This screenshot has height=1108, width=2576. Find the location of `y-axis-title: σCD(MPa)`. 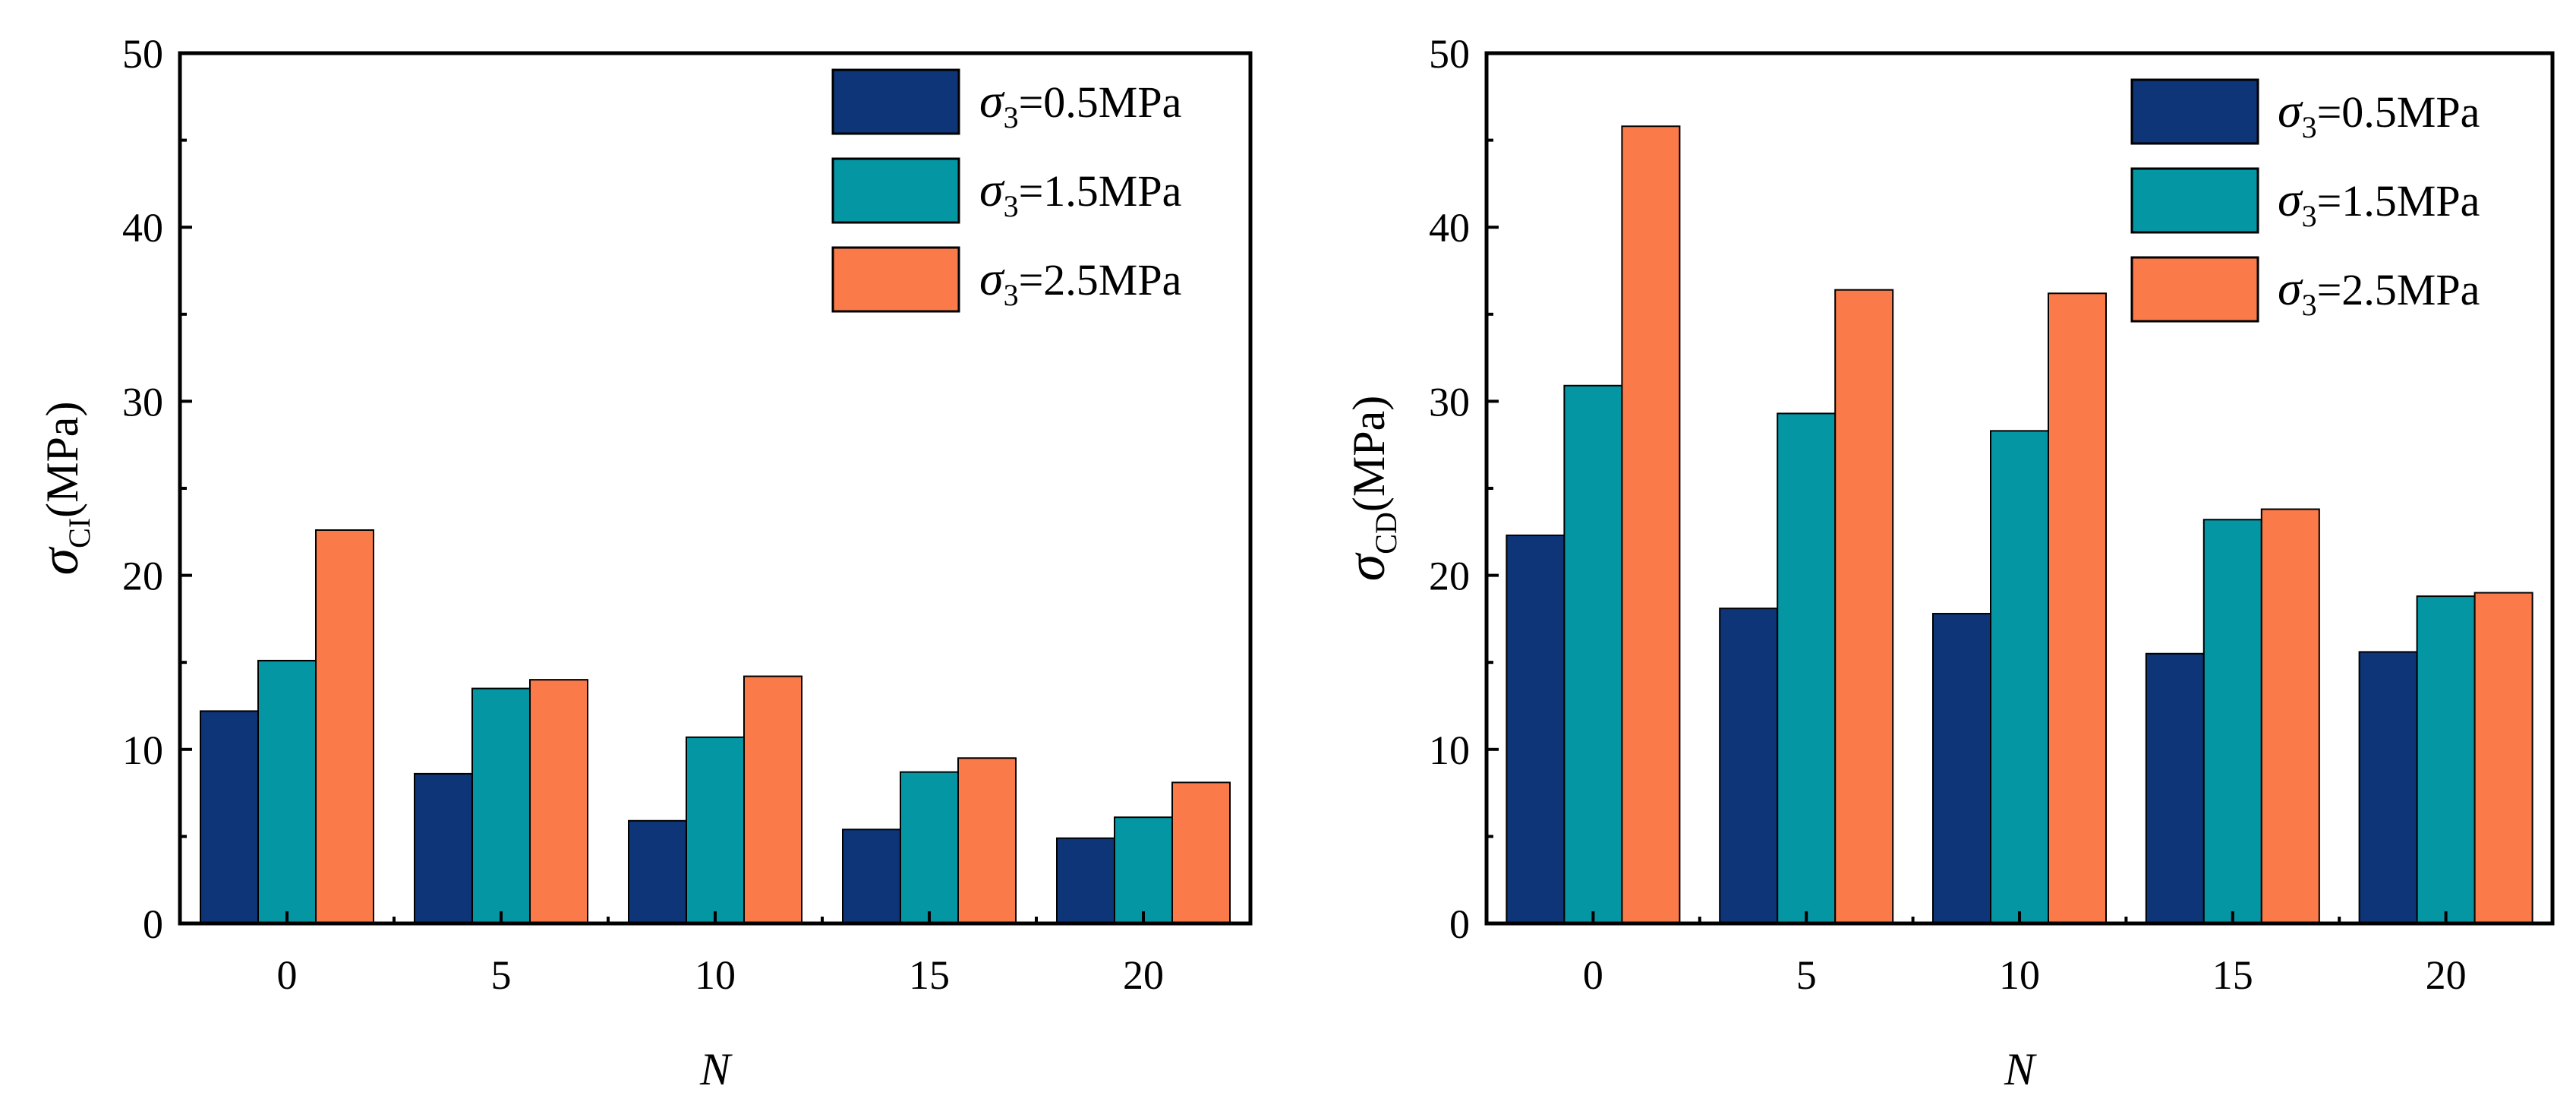

y-axis-title: σCD(MPa) is located at coordinates (1369, 488).